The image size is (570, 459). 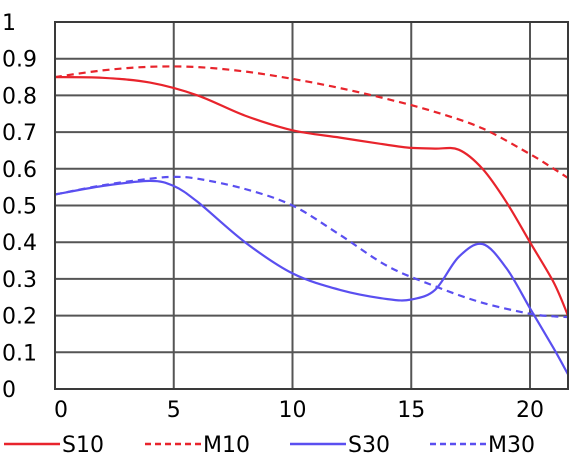 What do you see at coordinates (369, 445) in the screenshot?
I see `legend-label-s30: S30` at bounding box center [369, 445].